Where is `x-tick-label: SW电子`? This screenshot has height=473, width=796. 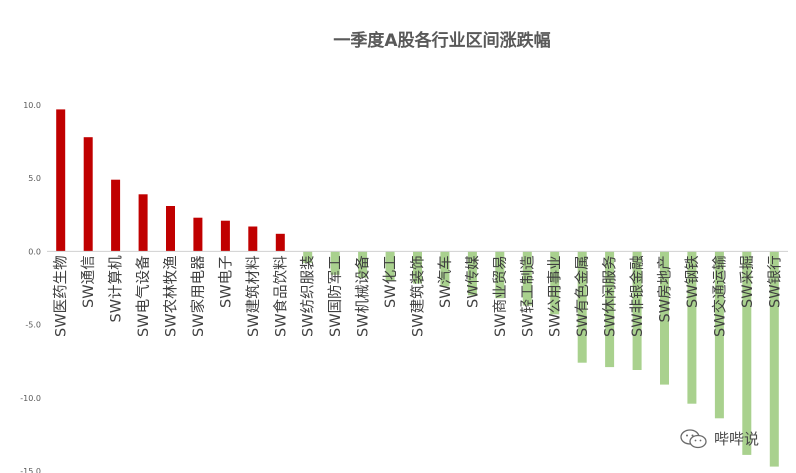
x-tick-label: SW电子 is located at coordinates (225, 281).